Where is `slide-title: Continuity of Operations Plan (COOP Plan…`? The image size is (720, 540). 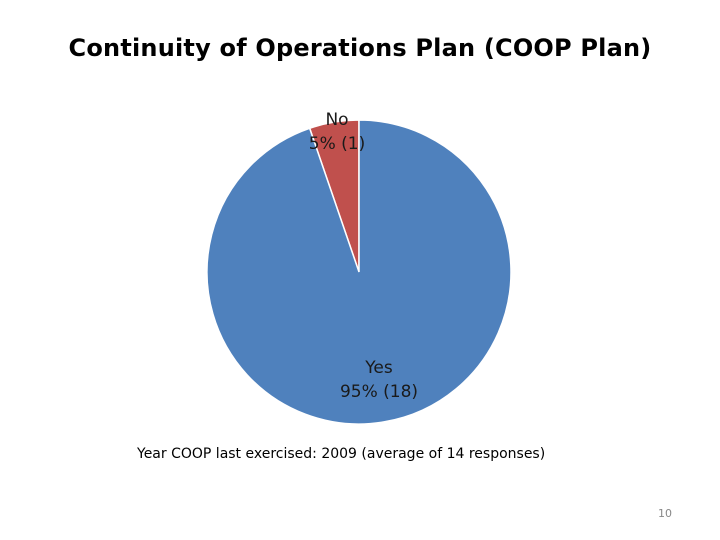
slide-title: Continuity of Operations Plan (COOP Plan… is located at coordinates (360, 48).